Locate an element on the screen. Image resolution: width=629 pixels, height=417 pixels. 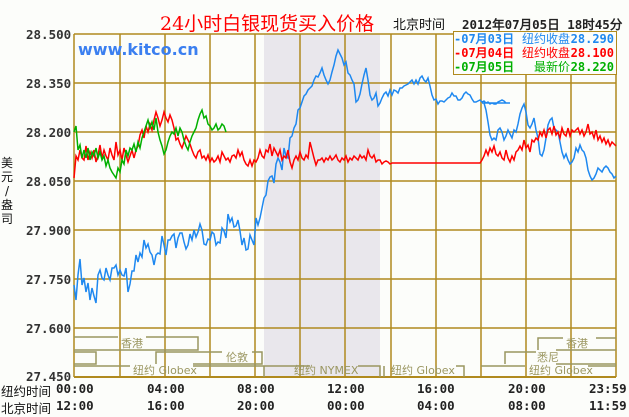
x-tick-ny: 16:00 is located at coordinates (436, 388).